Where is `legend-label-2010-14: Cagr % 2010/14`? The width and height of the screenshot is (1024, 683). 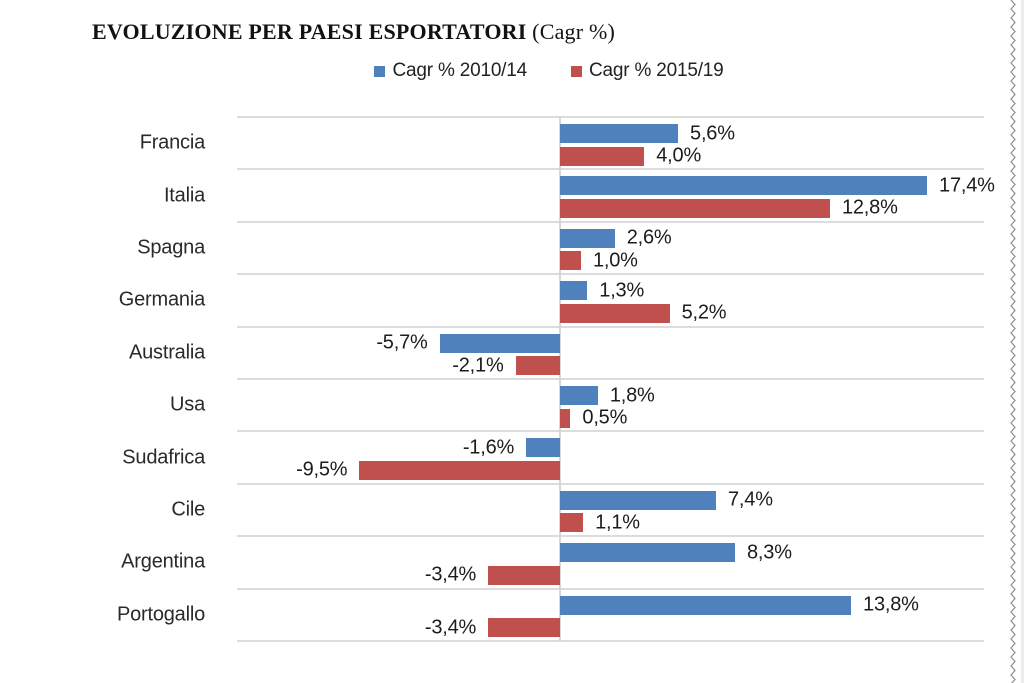
legend-label-2010-14: Cagr % 2010/14 is located at coordinates (459, 70).